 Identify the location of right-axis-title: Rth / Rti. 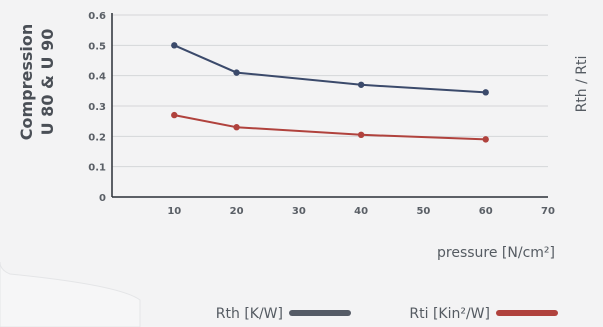
(582, 84).